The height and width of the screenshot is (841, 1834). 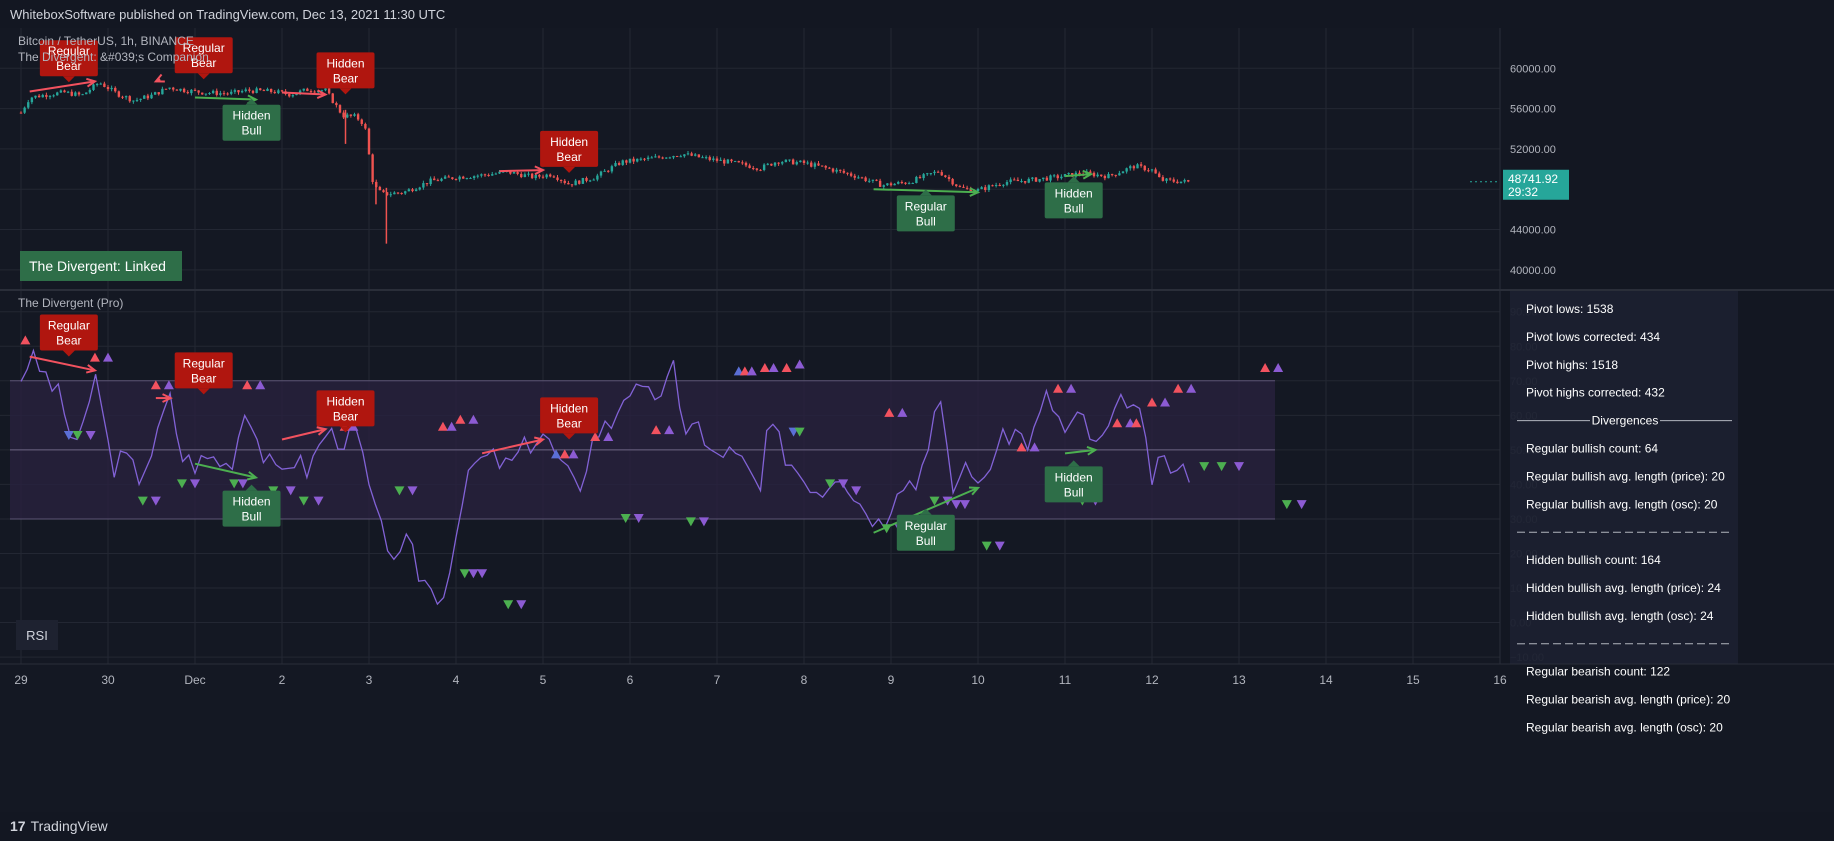 What do you see at coordinates (891, 680) in the screenshot?
I see `x-tick-label: 9` at bounding box center [891, 680].